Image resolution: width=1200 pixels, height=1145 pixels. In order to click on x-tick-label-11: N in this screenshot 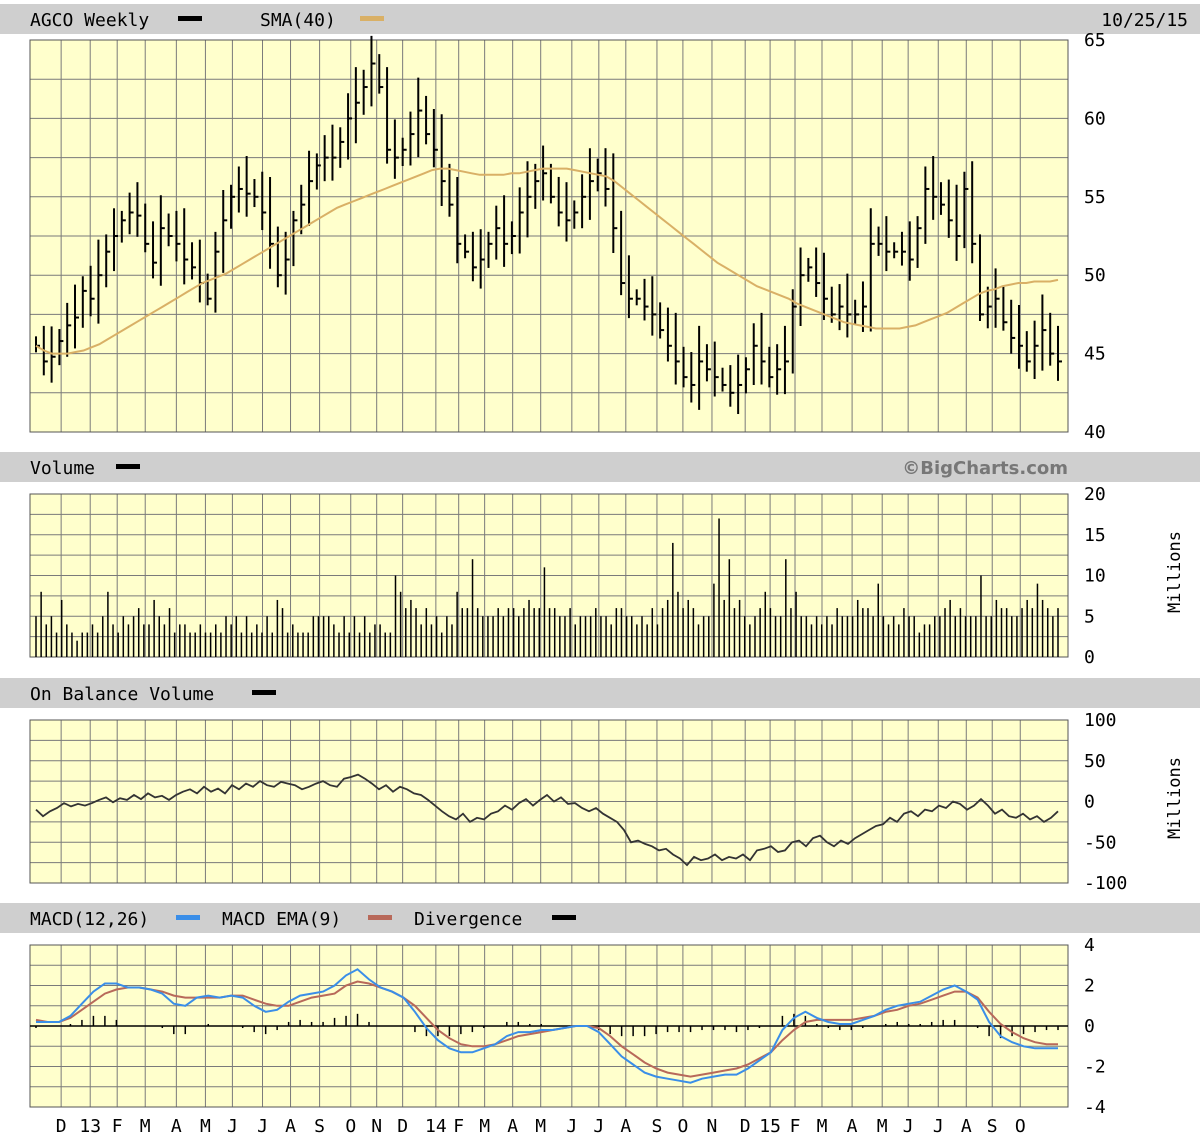, I will do `click(376, 1126)`.